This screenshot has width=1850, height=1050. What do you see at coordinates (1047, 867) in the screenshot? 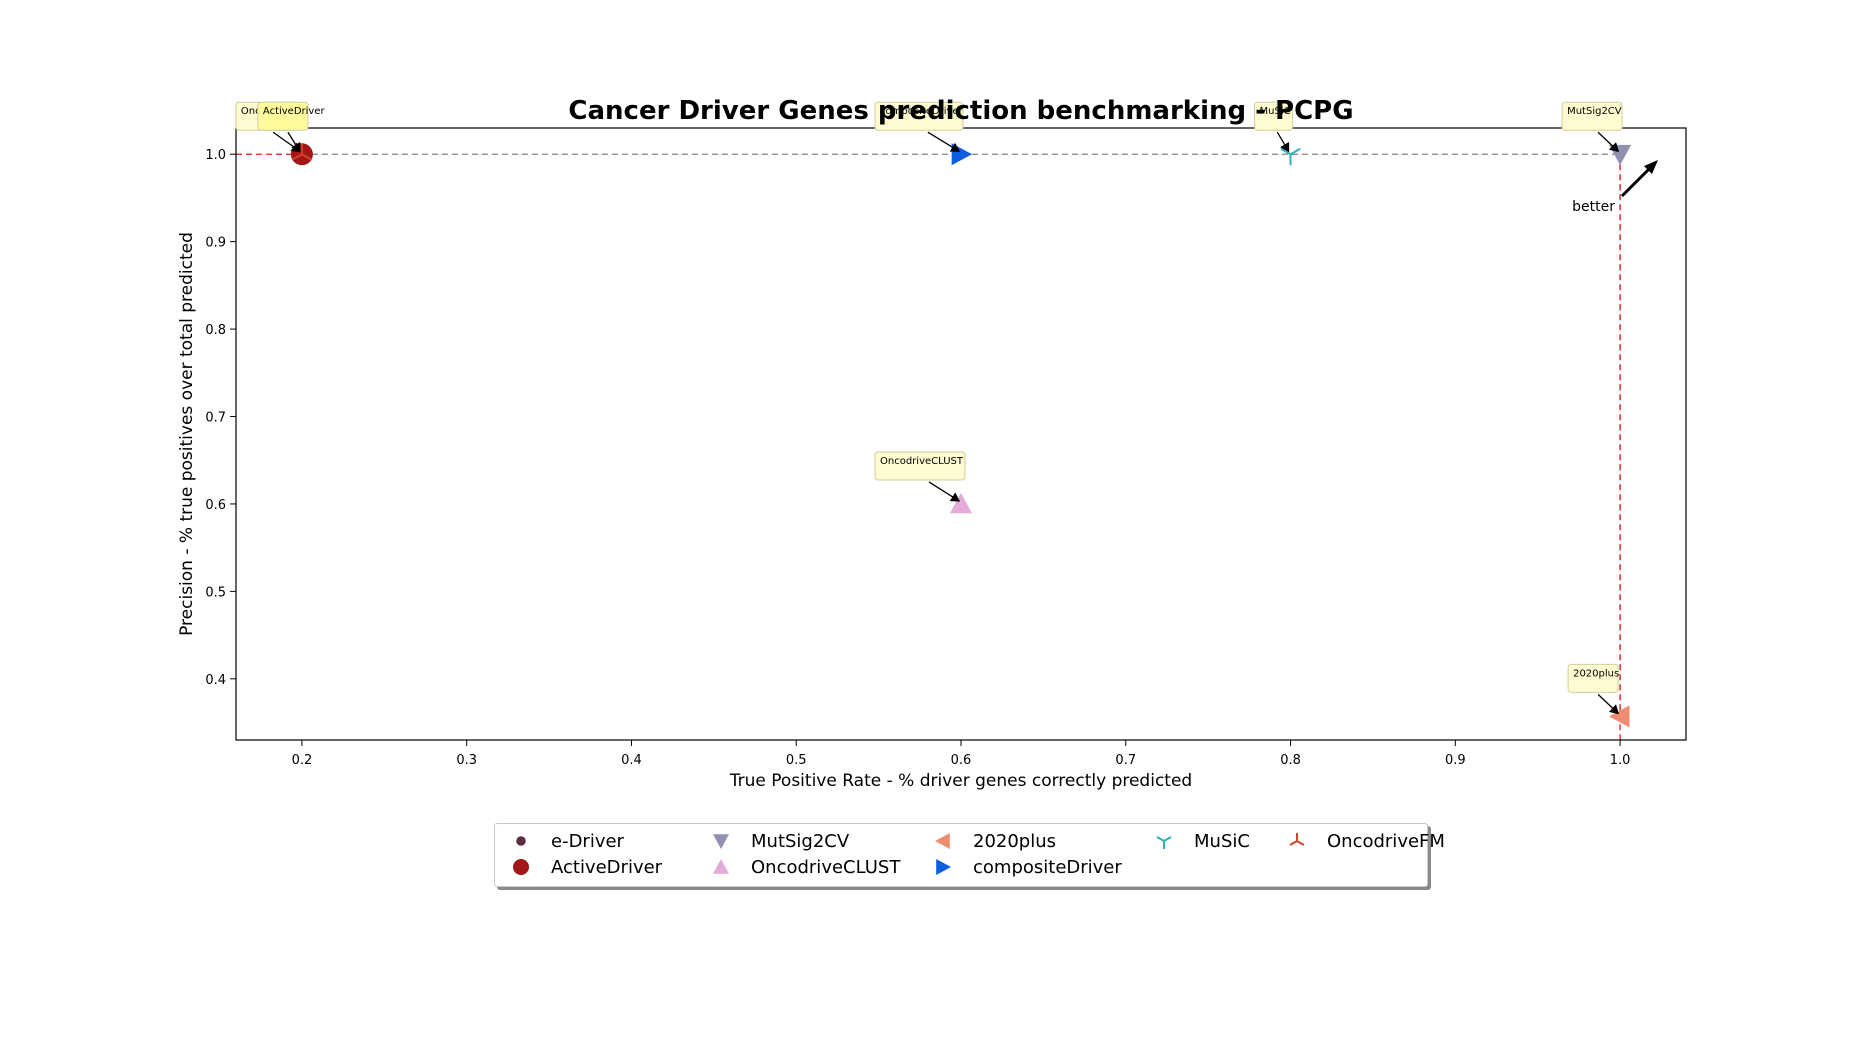
I see `legend-label: compositeDriver` at bounding box center [1047, 867].